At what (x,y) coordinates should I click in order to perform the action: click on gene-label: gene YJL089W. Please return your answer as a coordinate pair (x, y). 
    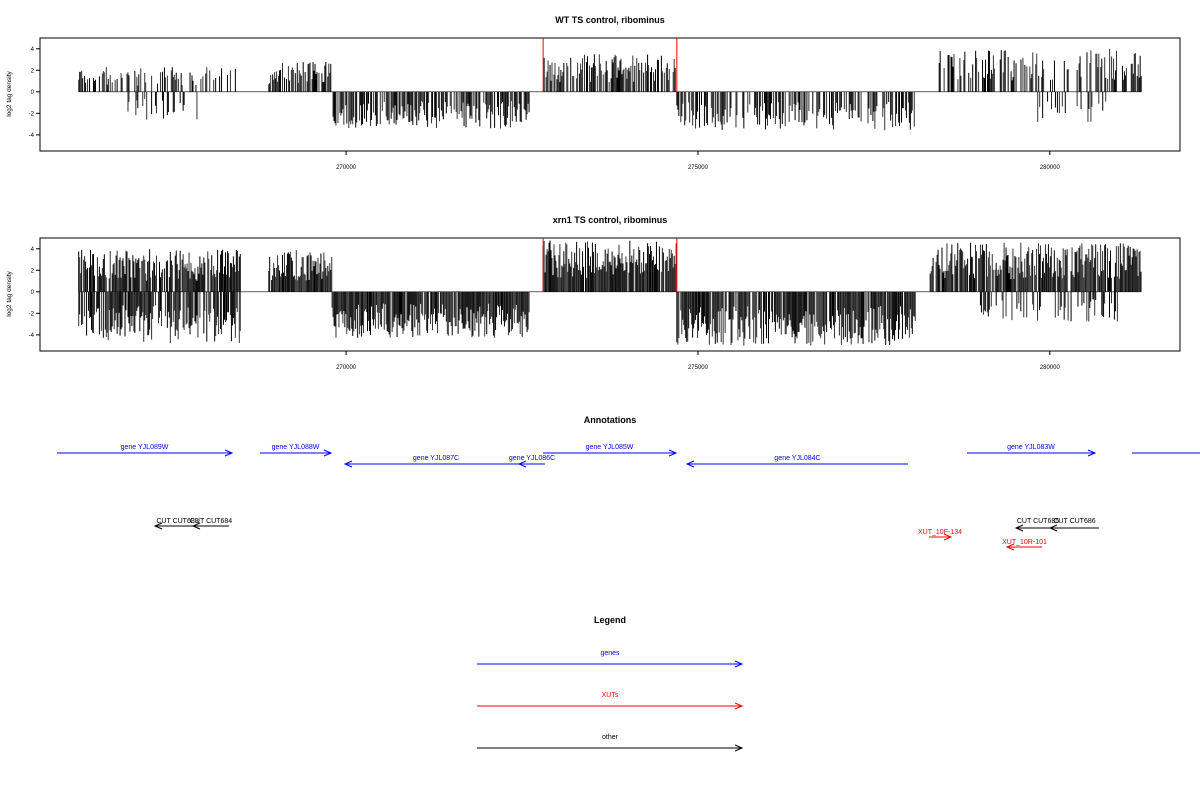
    Looking at the image, I should click on (145, 447).